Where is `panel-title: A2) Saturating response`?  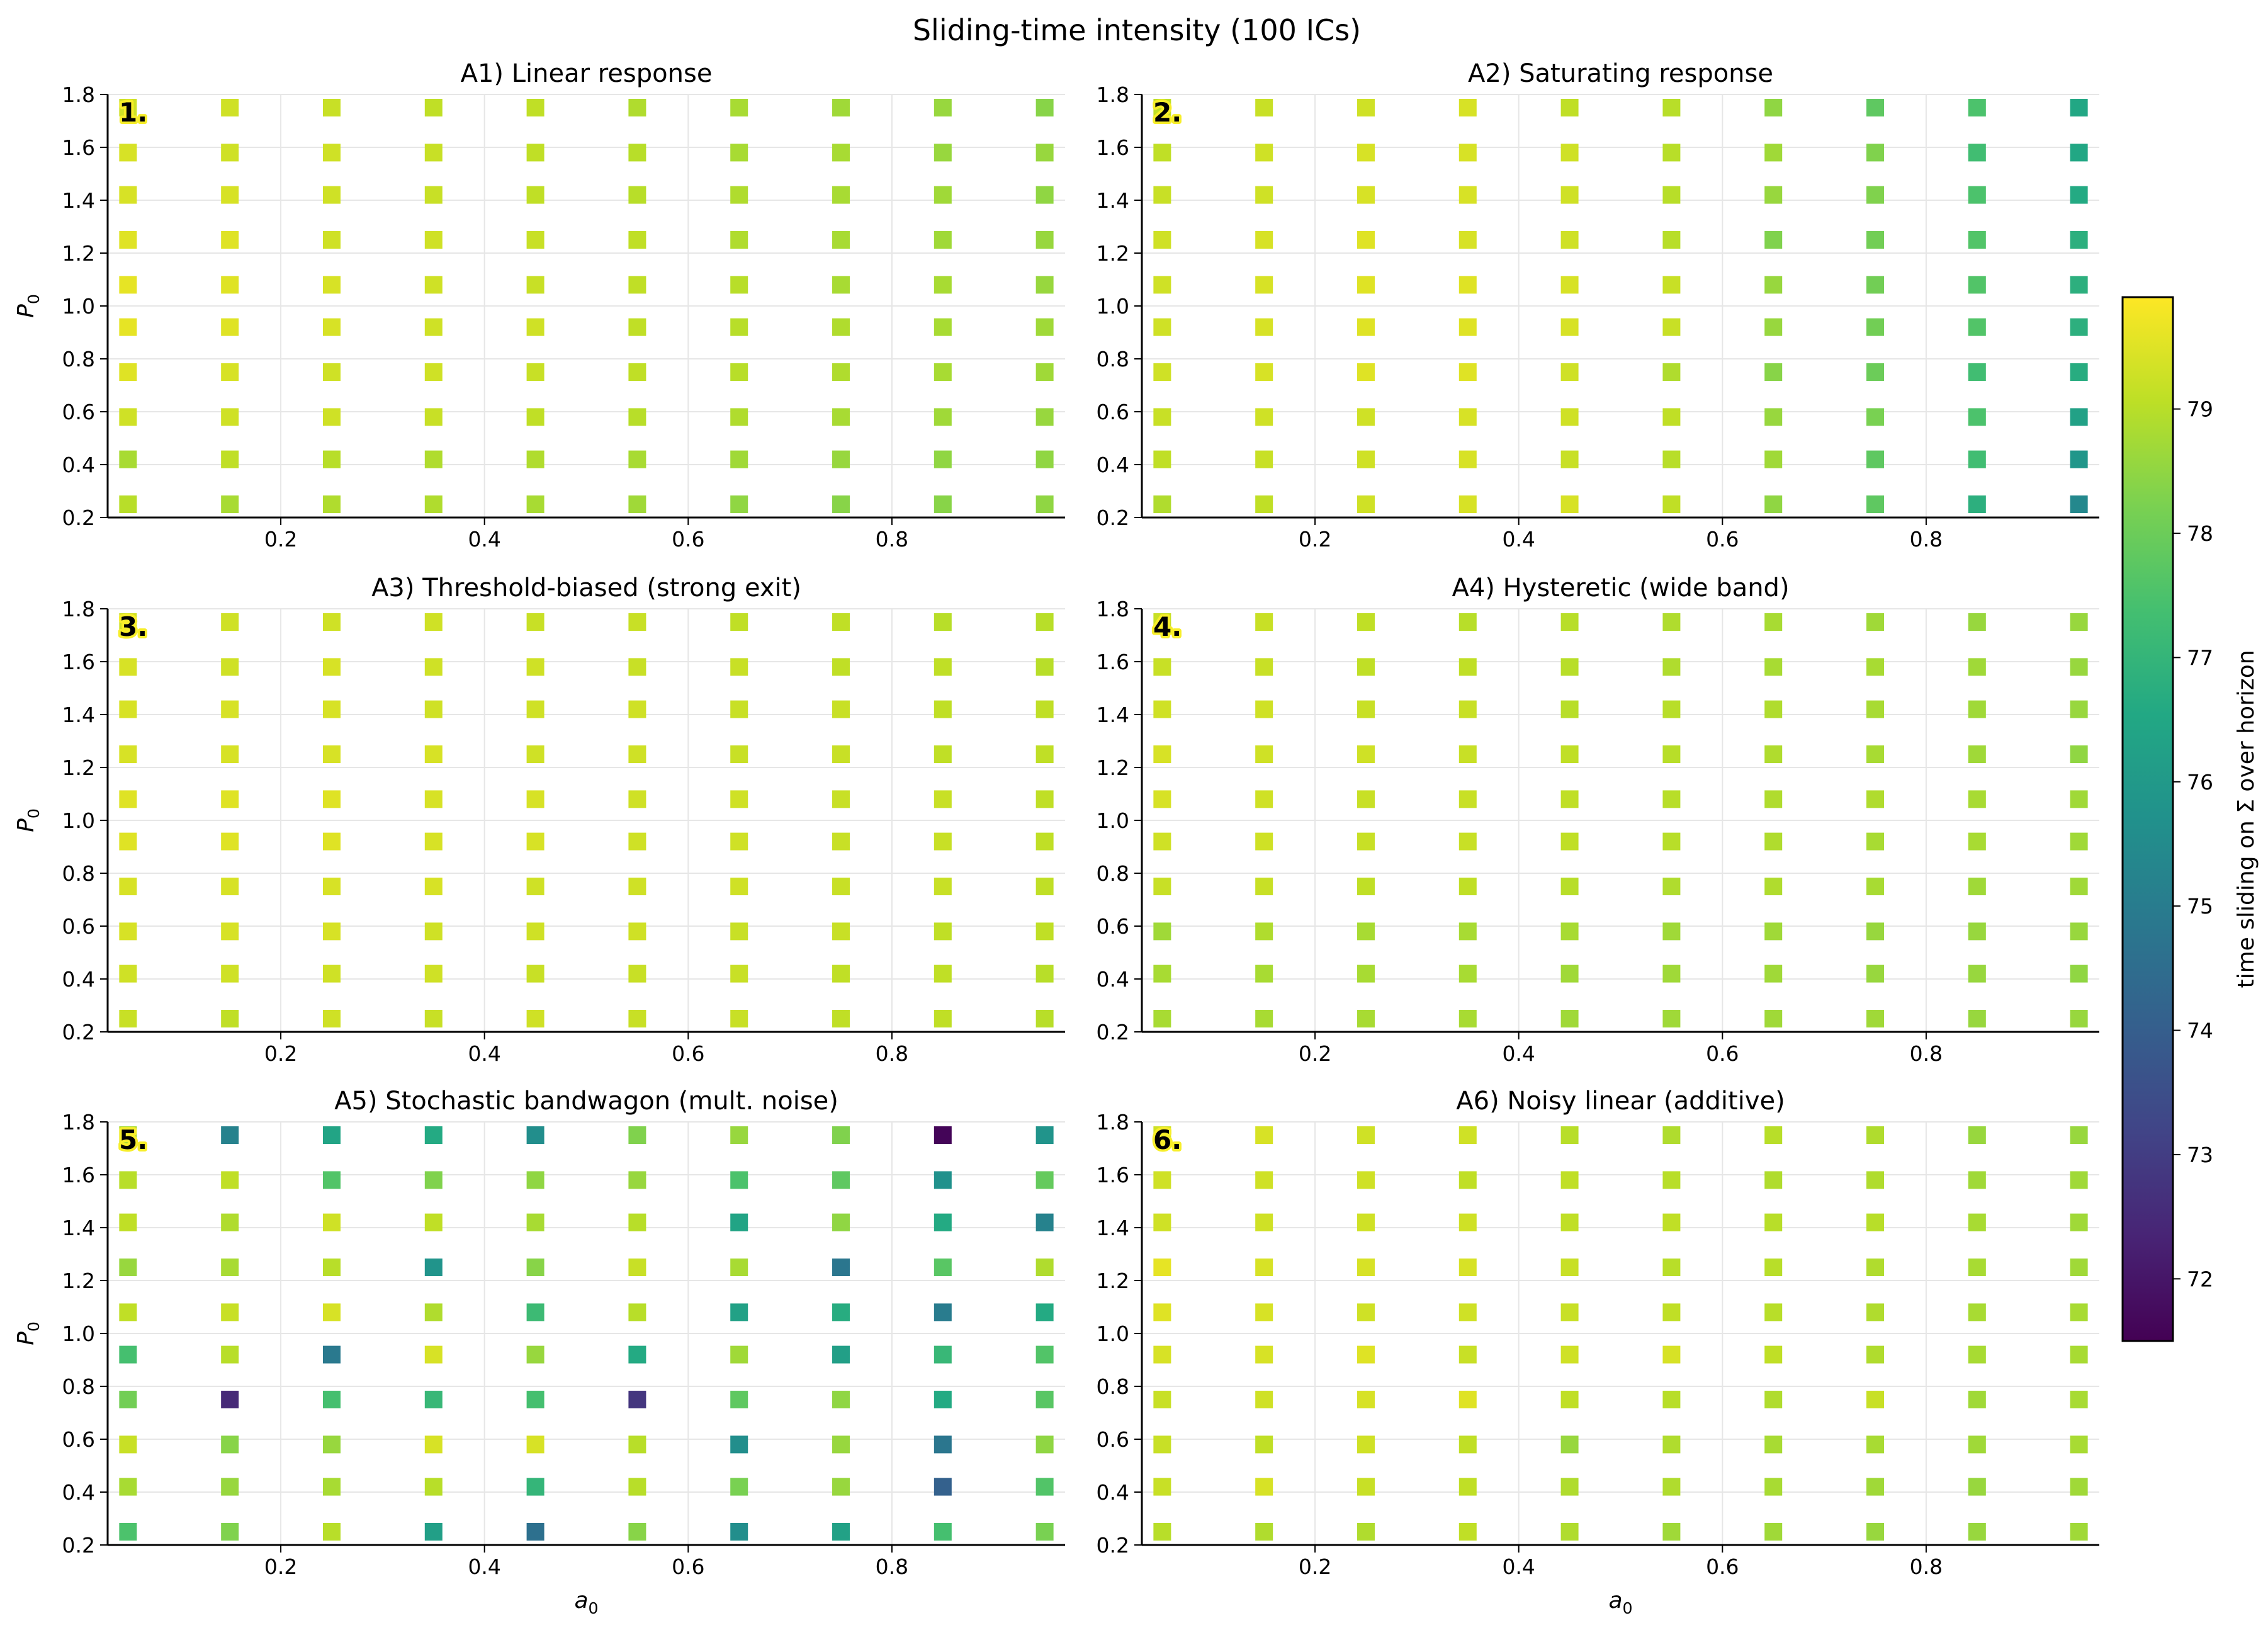
panel-title: A2) Saturating response is located at coordinates (1620, 73).